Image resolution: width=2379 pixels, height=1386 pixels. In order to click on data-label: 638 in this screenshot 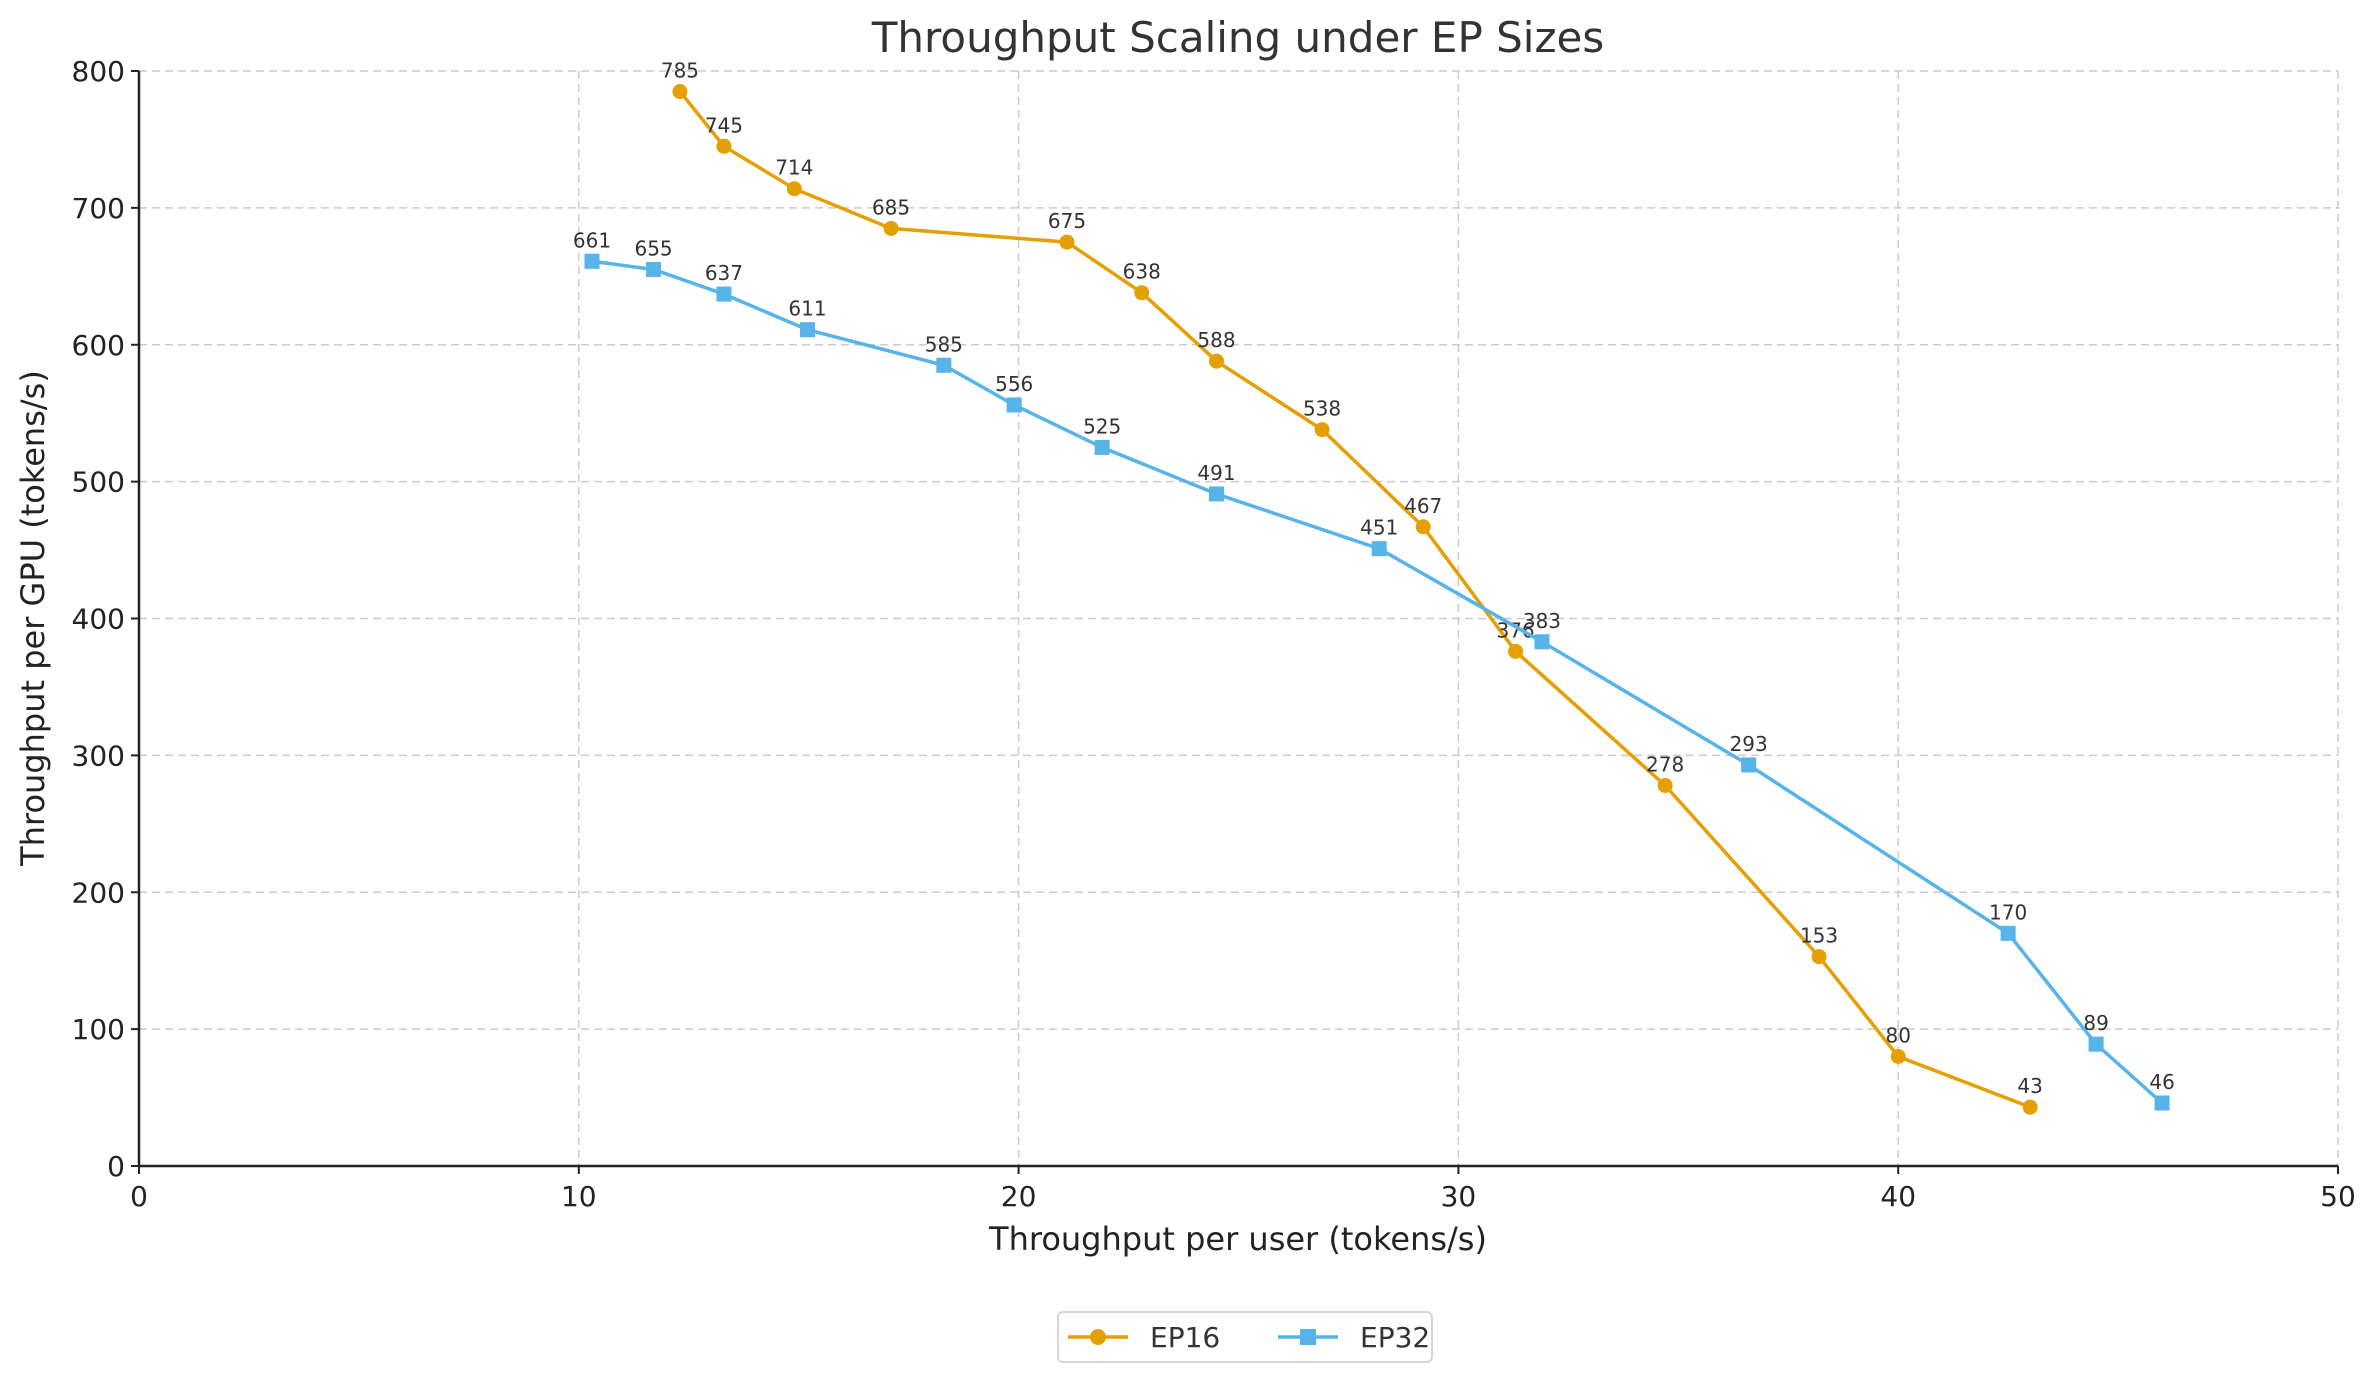, I will do `click(1142, 272)`.